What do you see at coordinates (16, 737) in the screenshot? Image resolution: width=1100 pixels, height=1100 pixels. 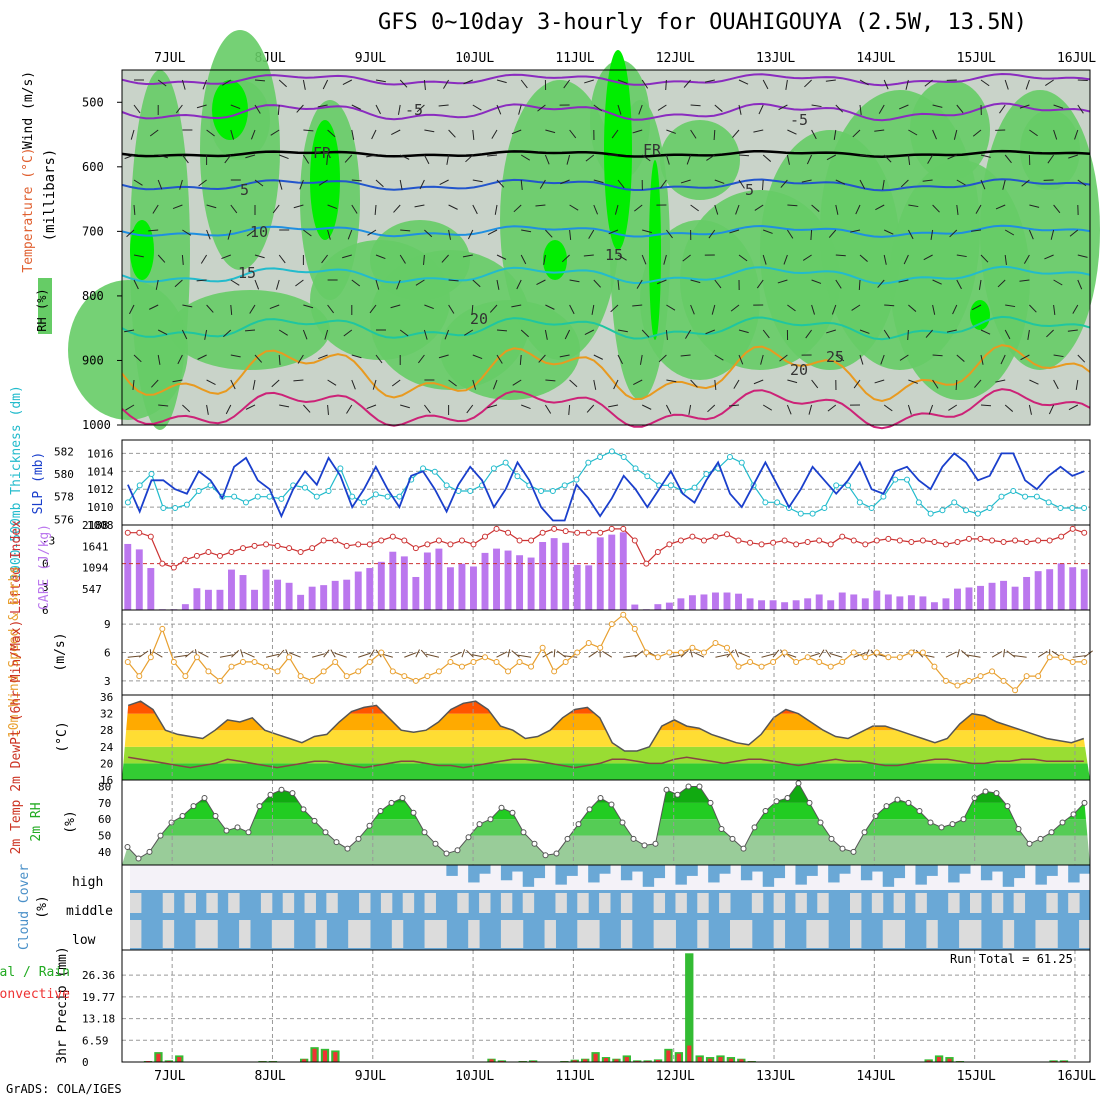 I see `temp-axis-label: 2m Temp 2m DewPt (6hr Min/Max)` at bounding box center [16, 737].